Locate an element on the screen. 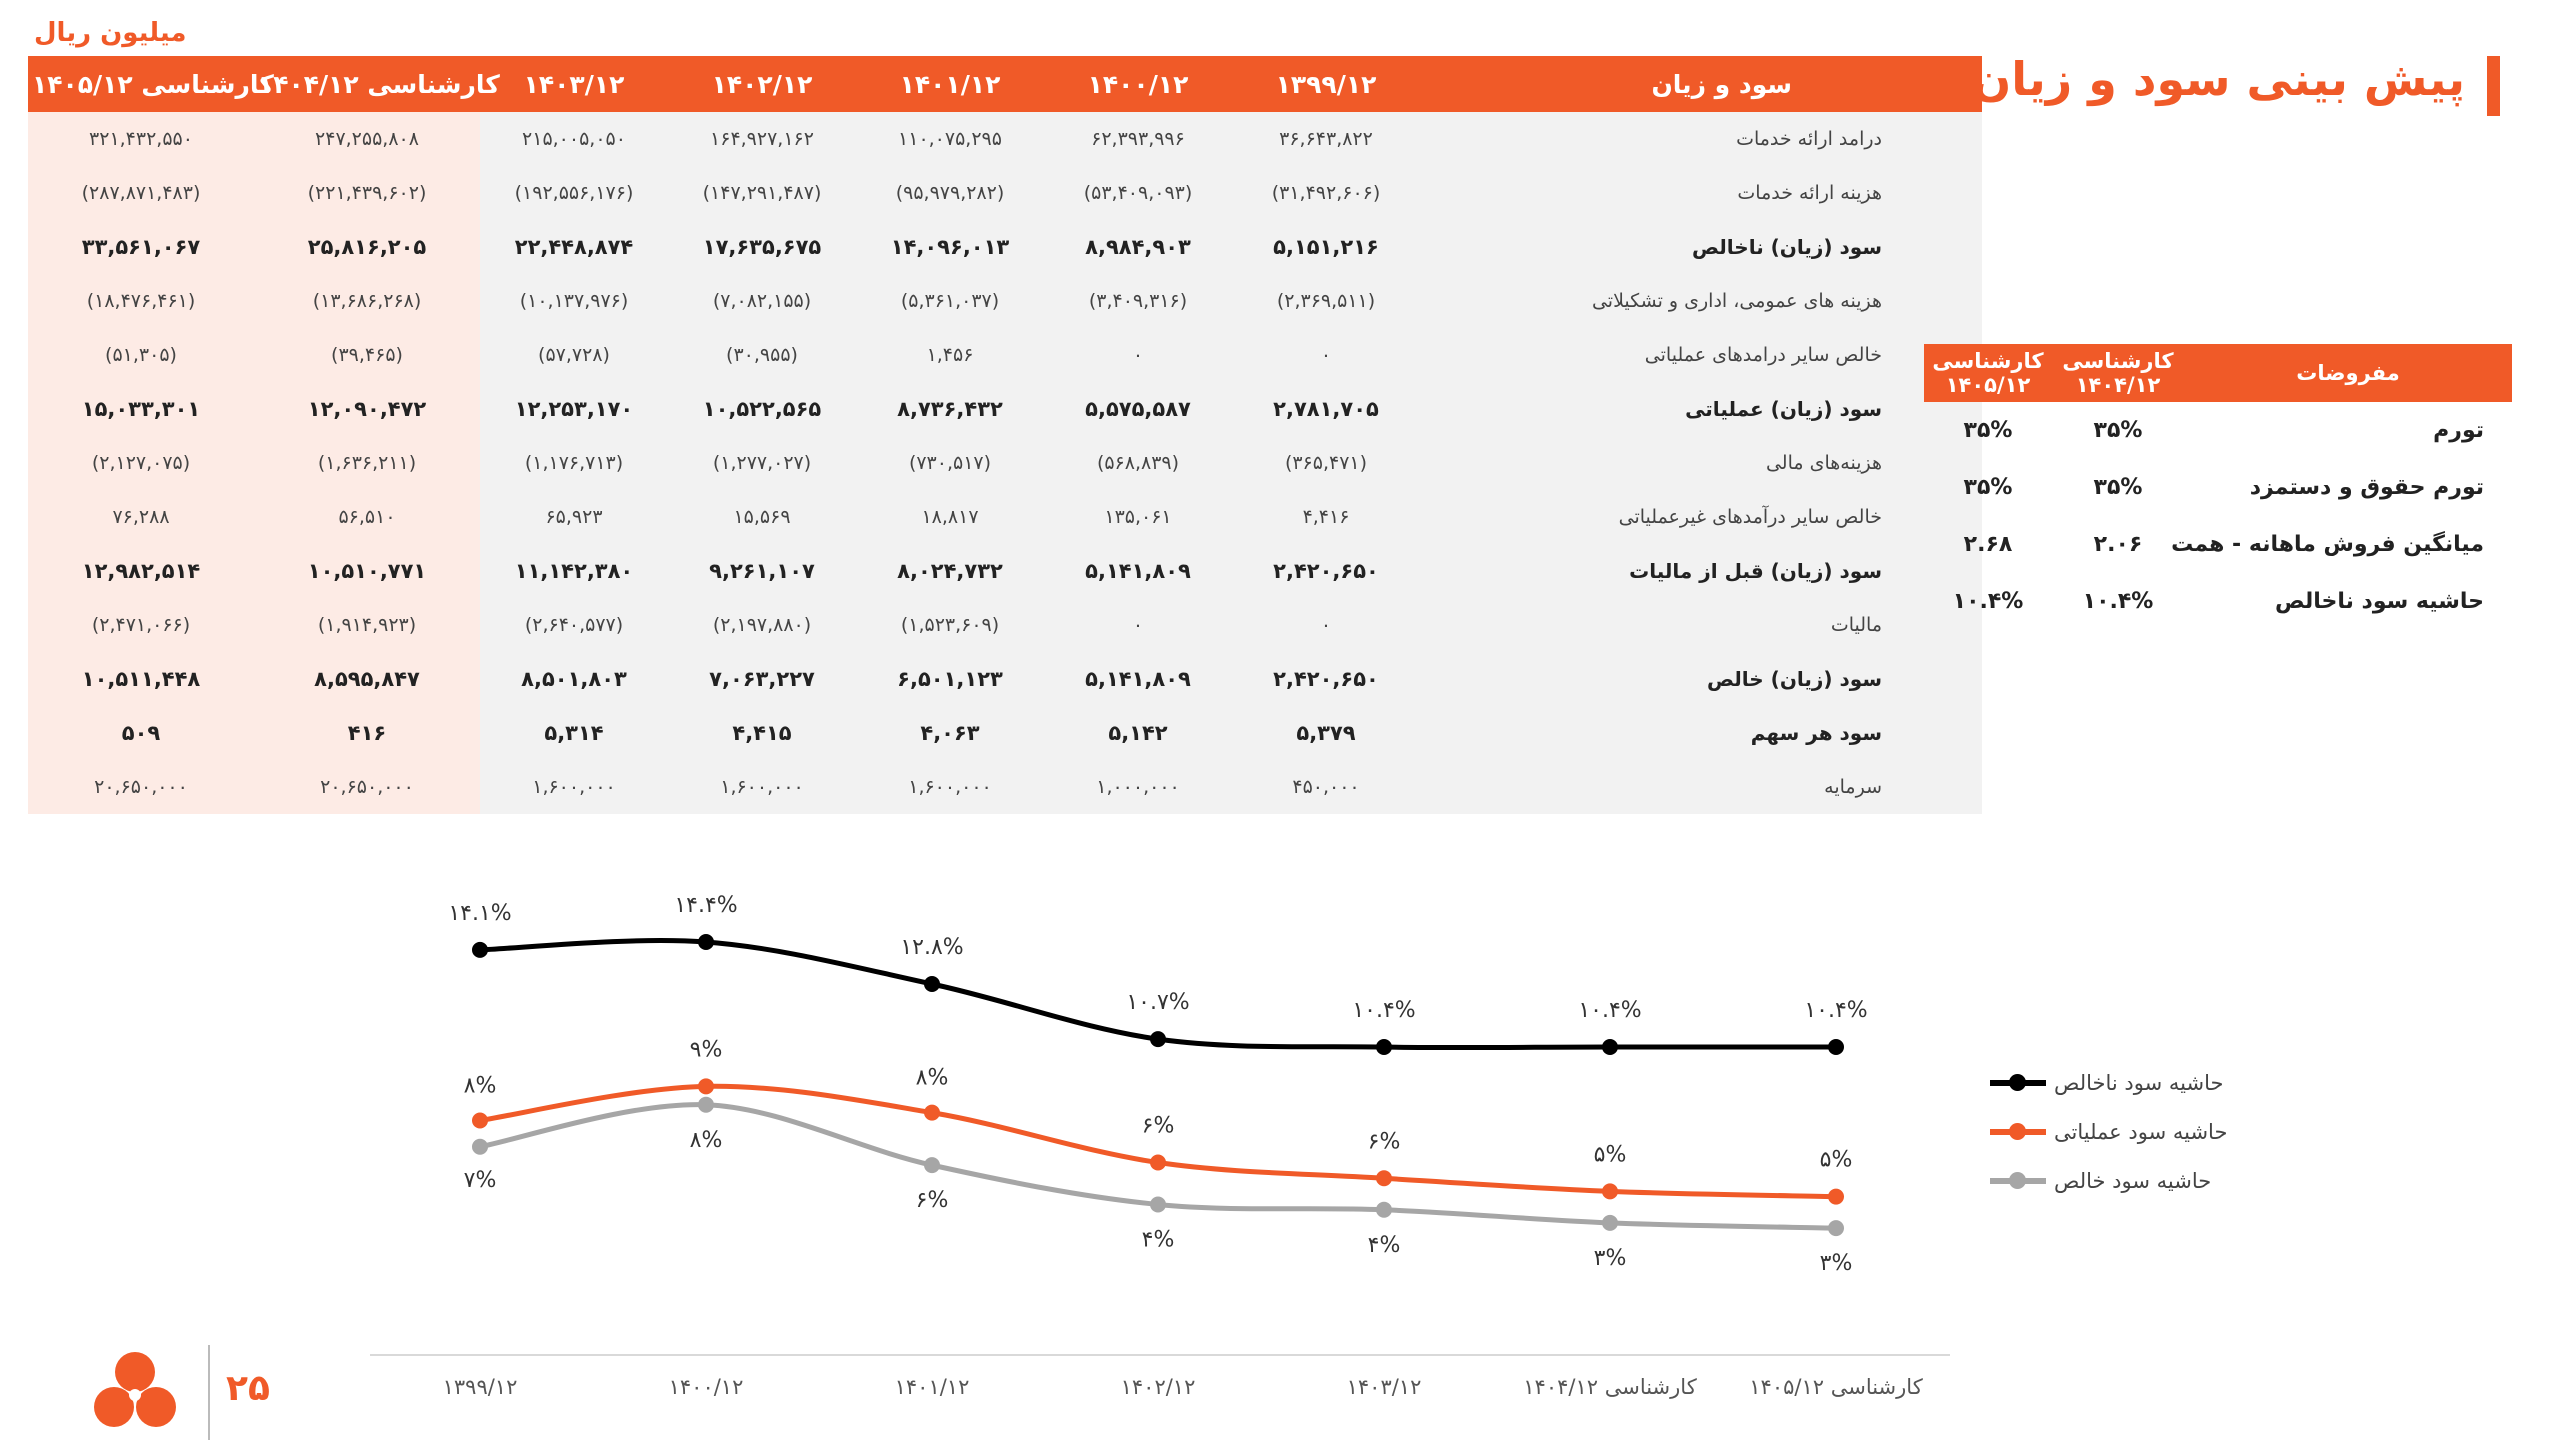 Image resolution: width=2560 pixels, height=1440 pixels. pl-cell-1401: ۱۱۰,۰۷۵,۲۹۵ is located at coordinates (950, 139).